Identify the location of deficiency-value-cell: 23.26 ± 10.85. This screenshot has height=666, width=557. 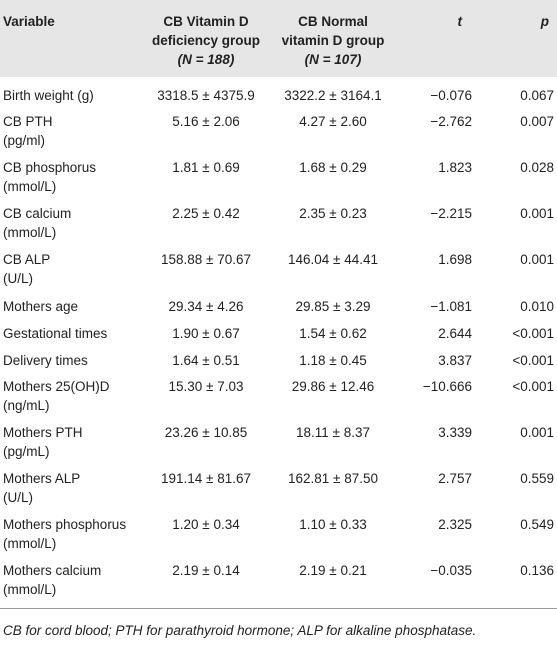
(206, 432).